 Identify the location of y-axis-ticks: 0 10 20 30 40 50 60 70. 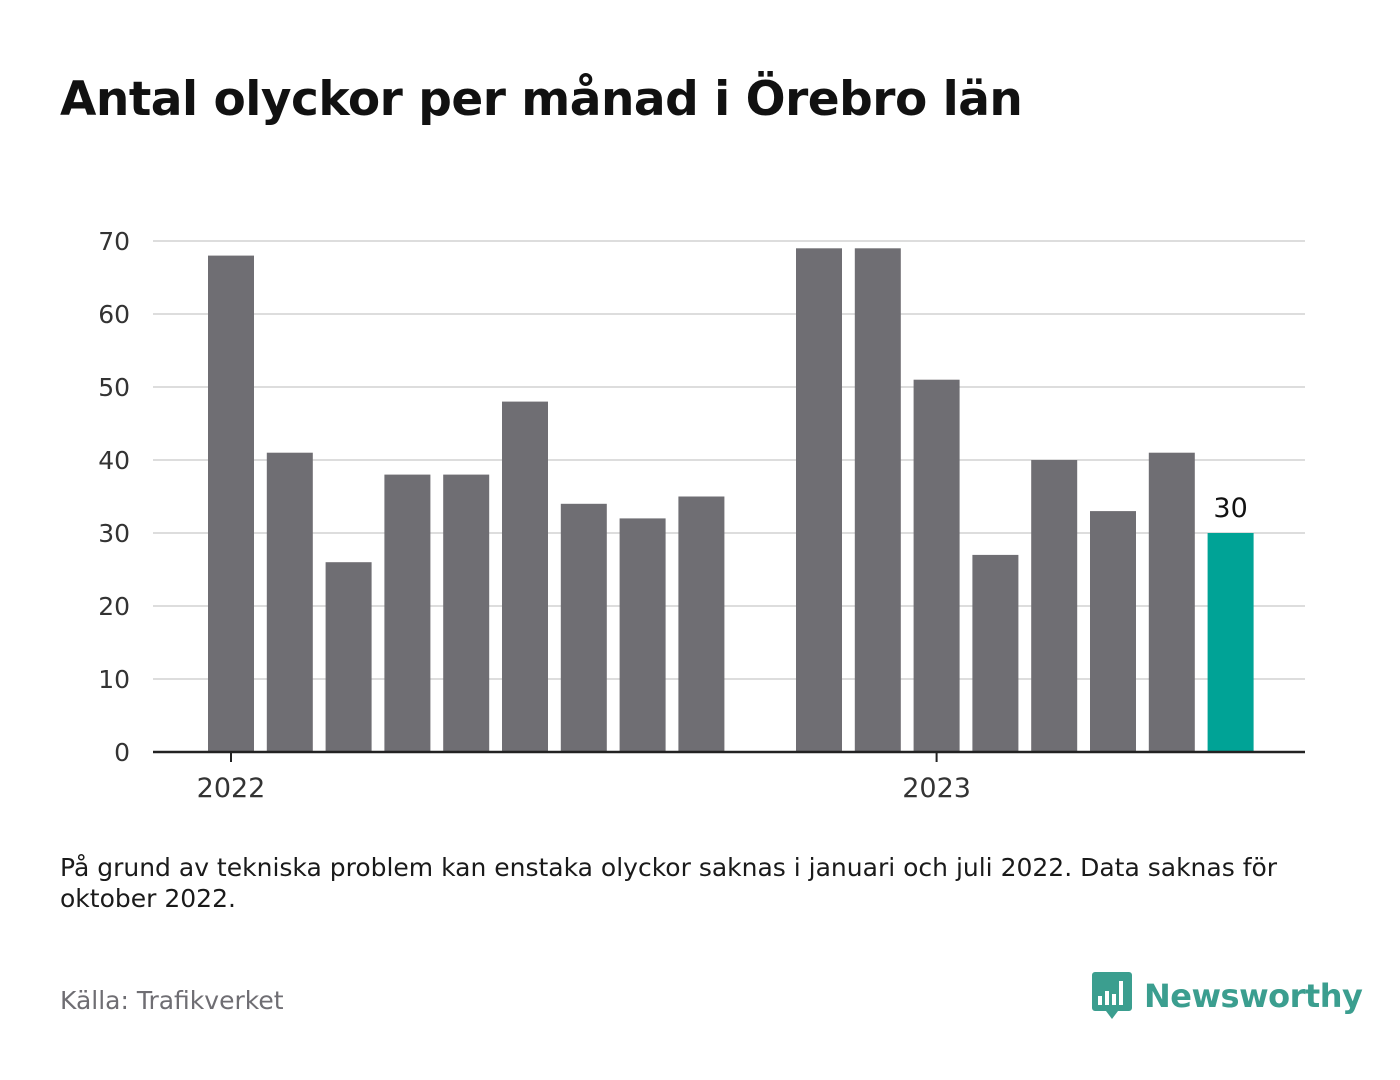
(114, 497).